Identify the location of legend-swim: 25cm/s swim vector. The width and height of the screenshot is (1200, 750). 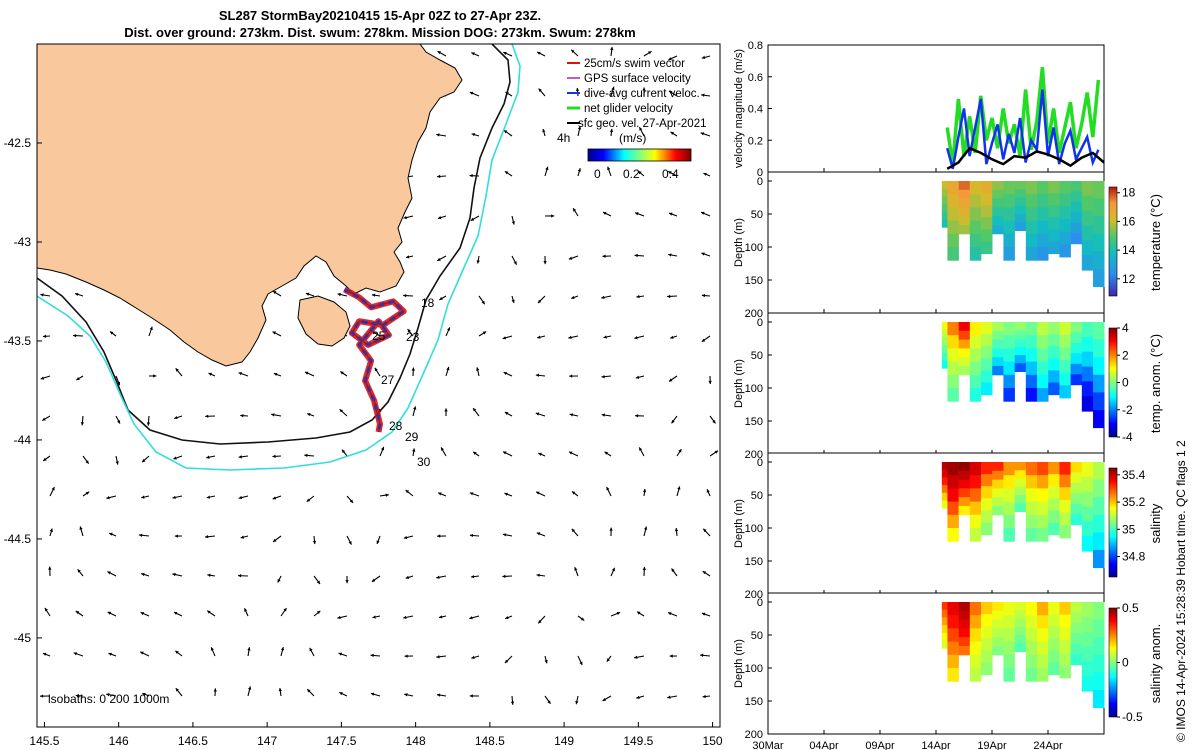
(634, 64).